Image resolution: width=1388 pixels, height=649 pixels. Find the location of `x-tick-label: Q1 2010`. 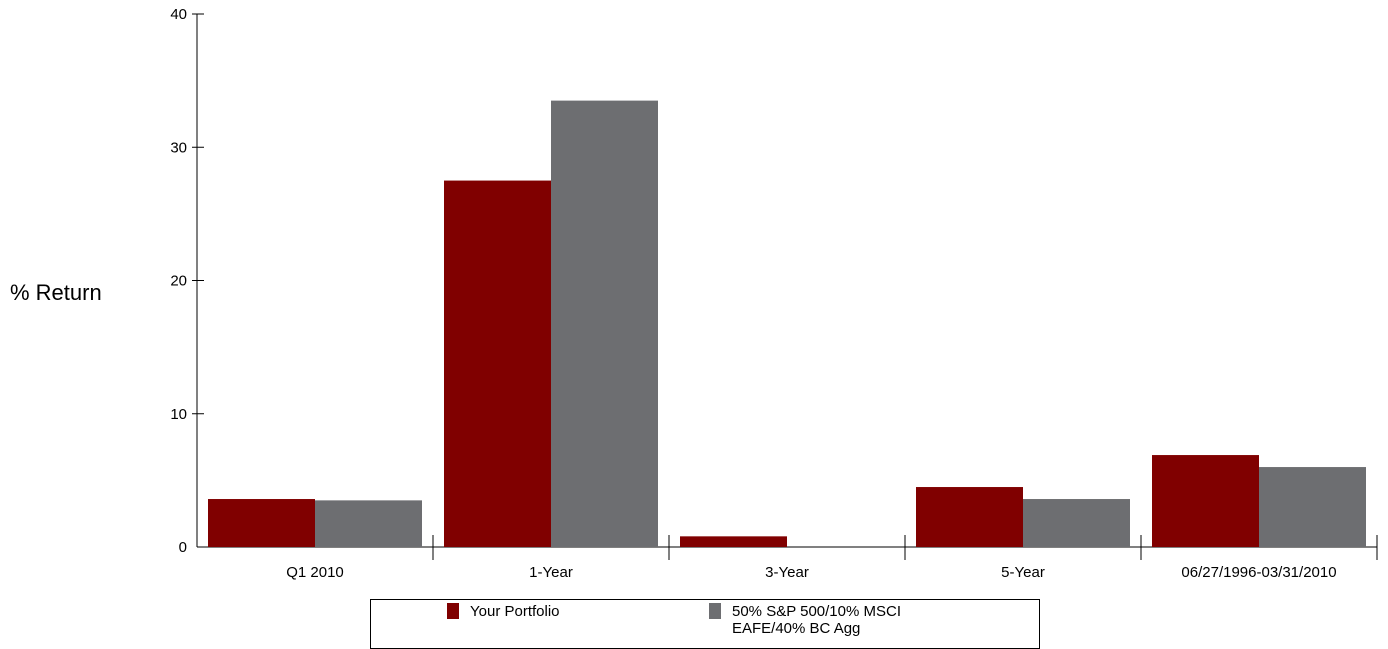

x-tick-label: Q1 2010 is located at coordinates (315, 572).